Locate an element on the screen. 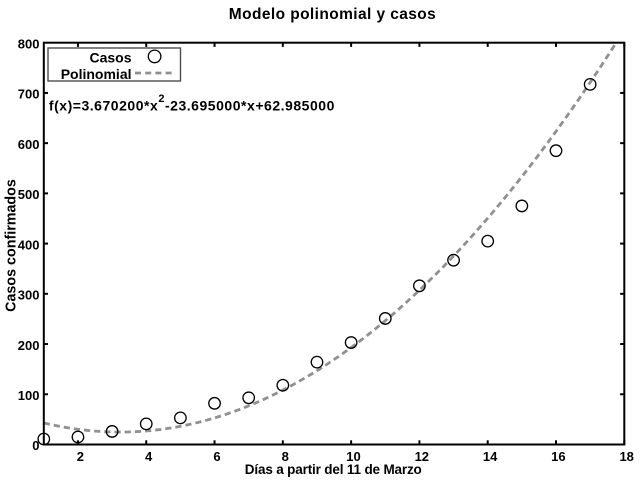  svg-text: 0 is located at coordinates (35, 445).